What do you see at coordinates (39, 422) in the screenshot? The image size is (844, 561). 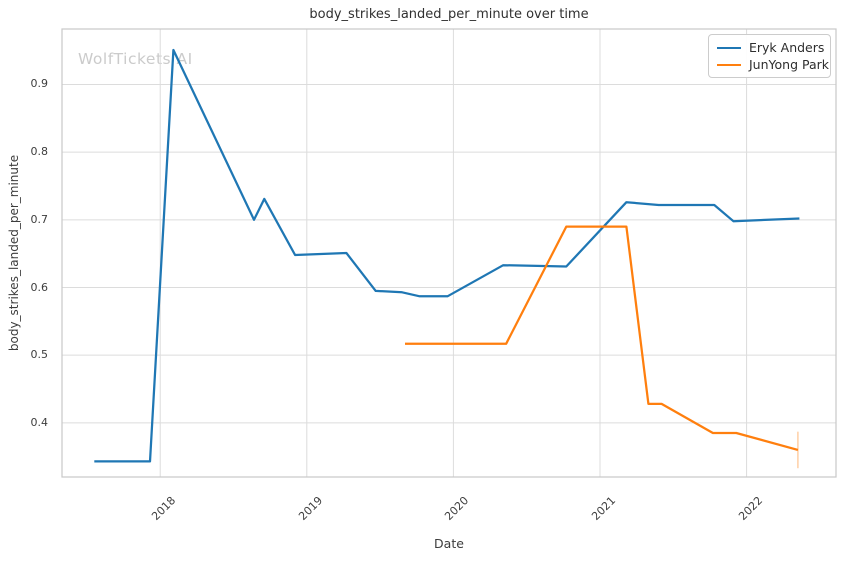 I see `y-tick-label: 0.4` at bounding box center [39, 422].